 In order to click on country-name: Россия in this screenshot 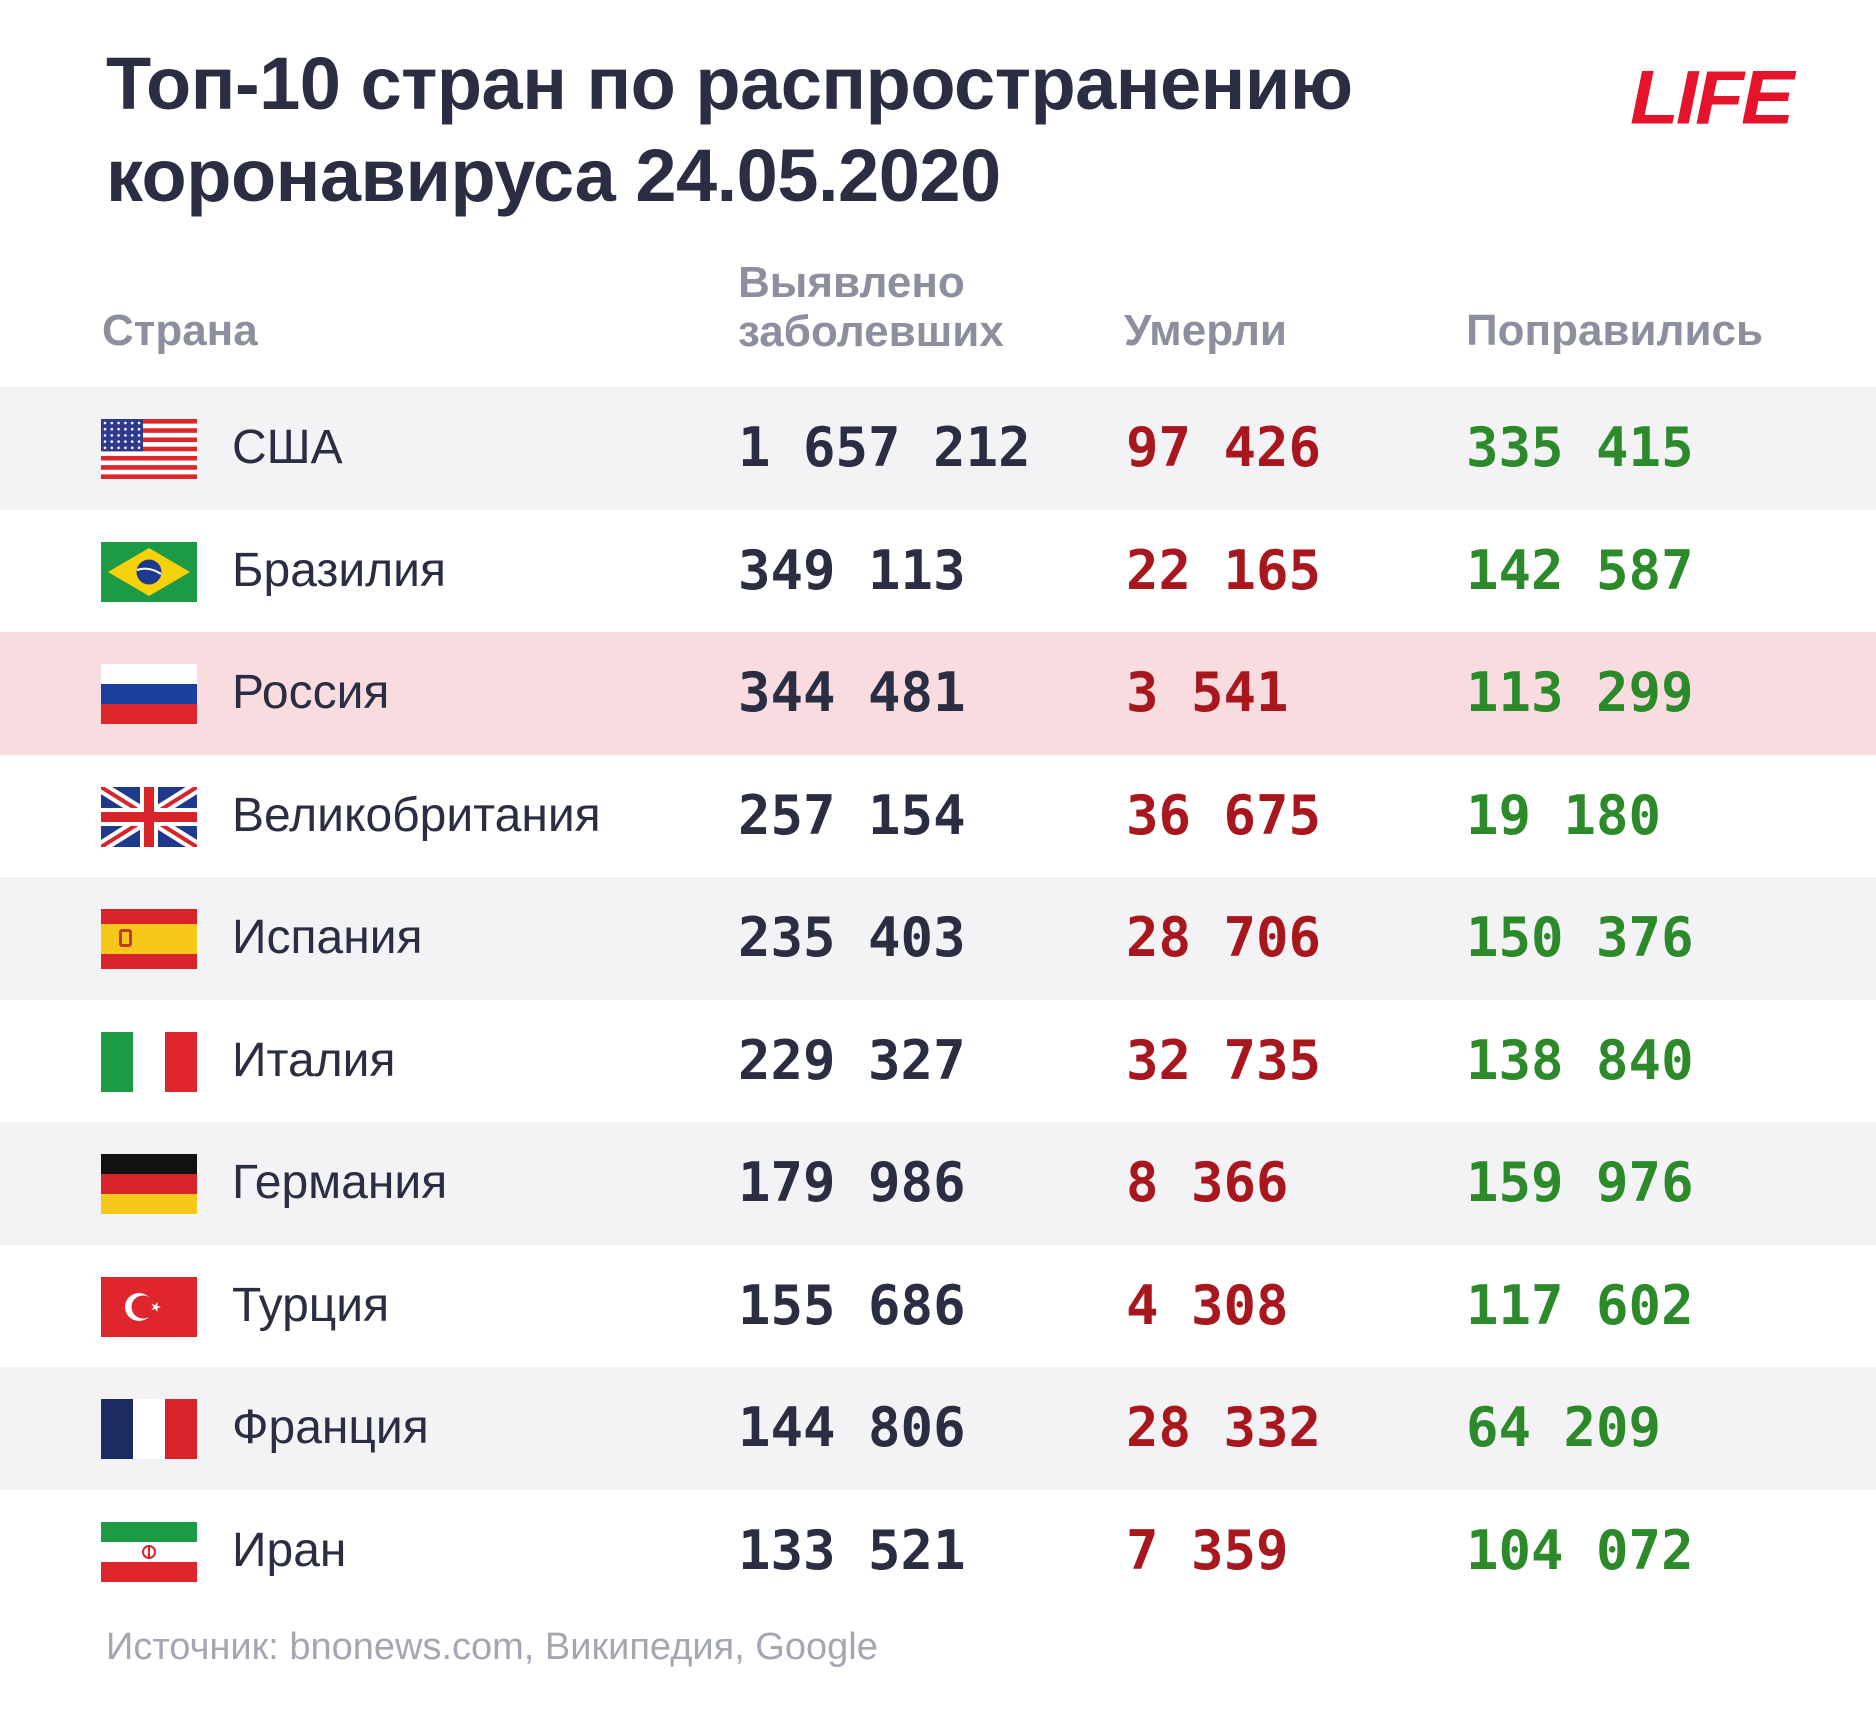, I will do `click(311, 692)`.